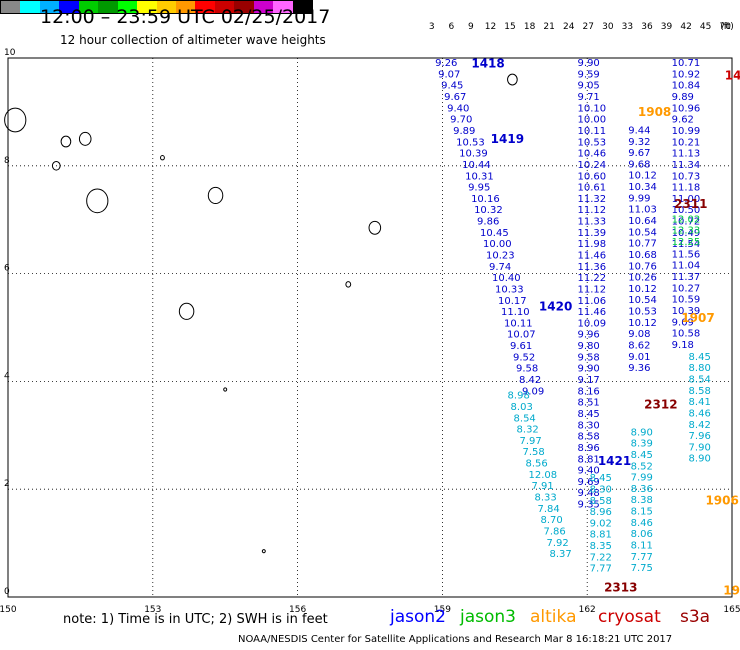 Image resolution: width=740 pixels, height=650 pixels. Describe the element at coordinates (551, 520) in the screenshot. I see `wave-height-value: 8.70` at that location.